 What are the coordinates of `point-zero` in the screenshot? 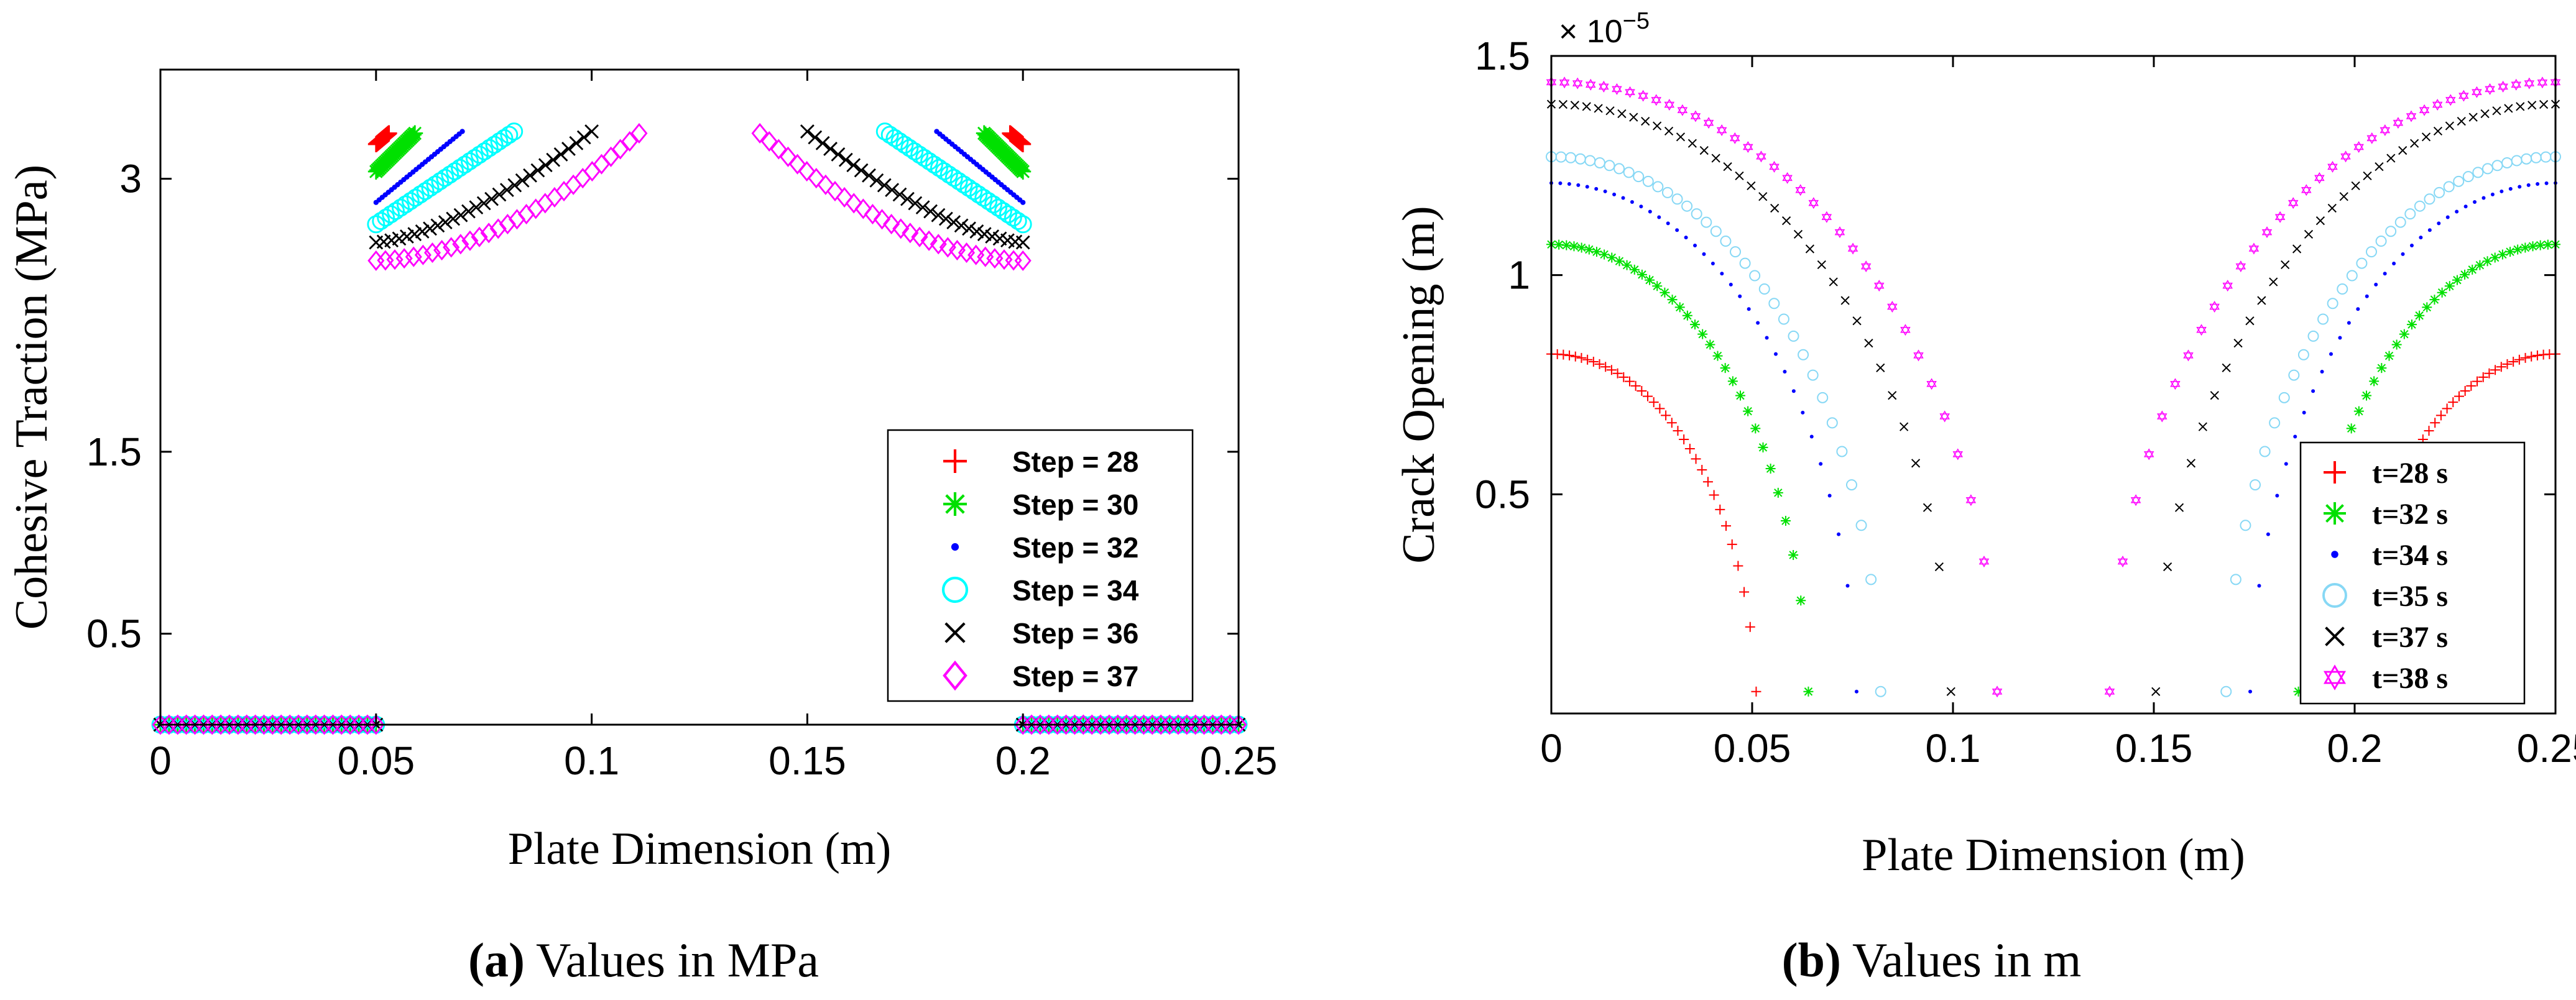 It's located at (1238, 724).